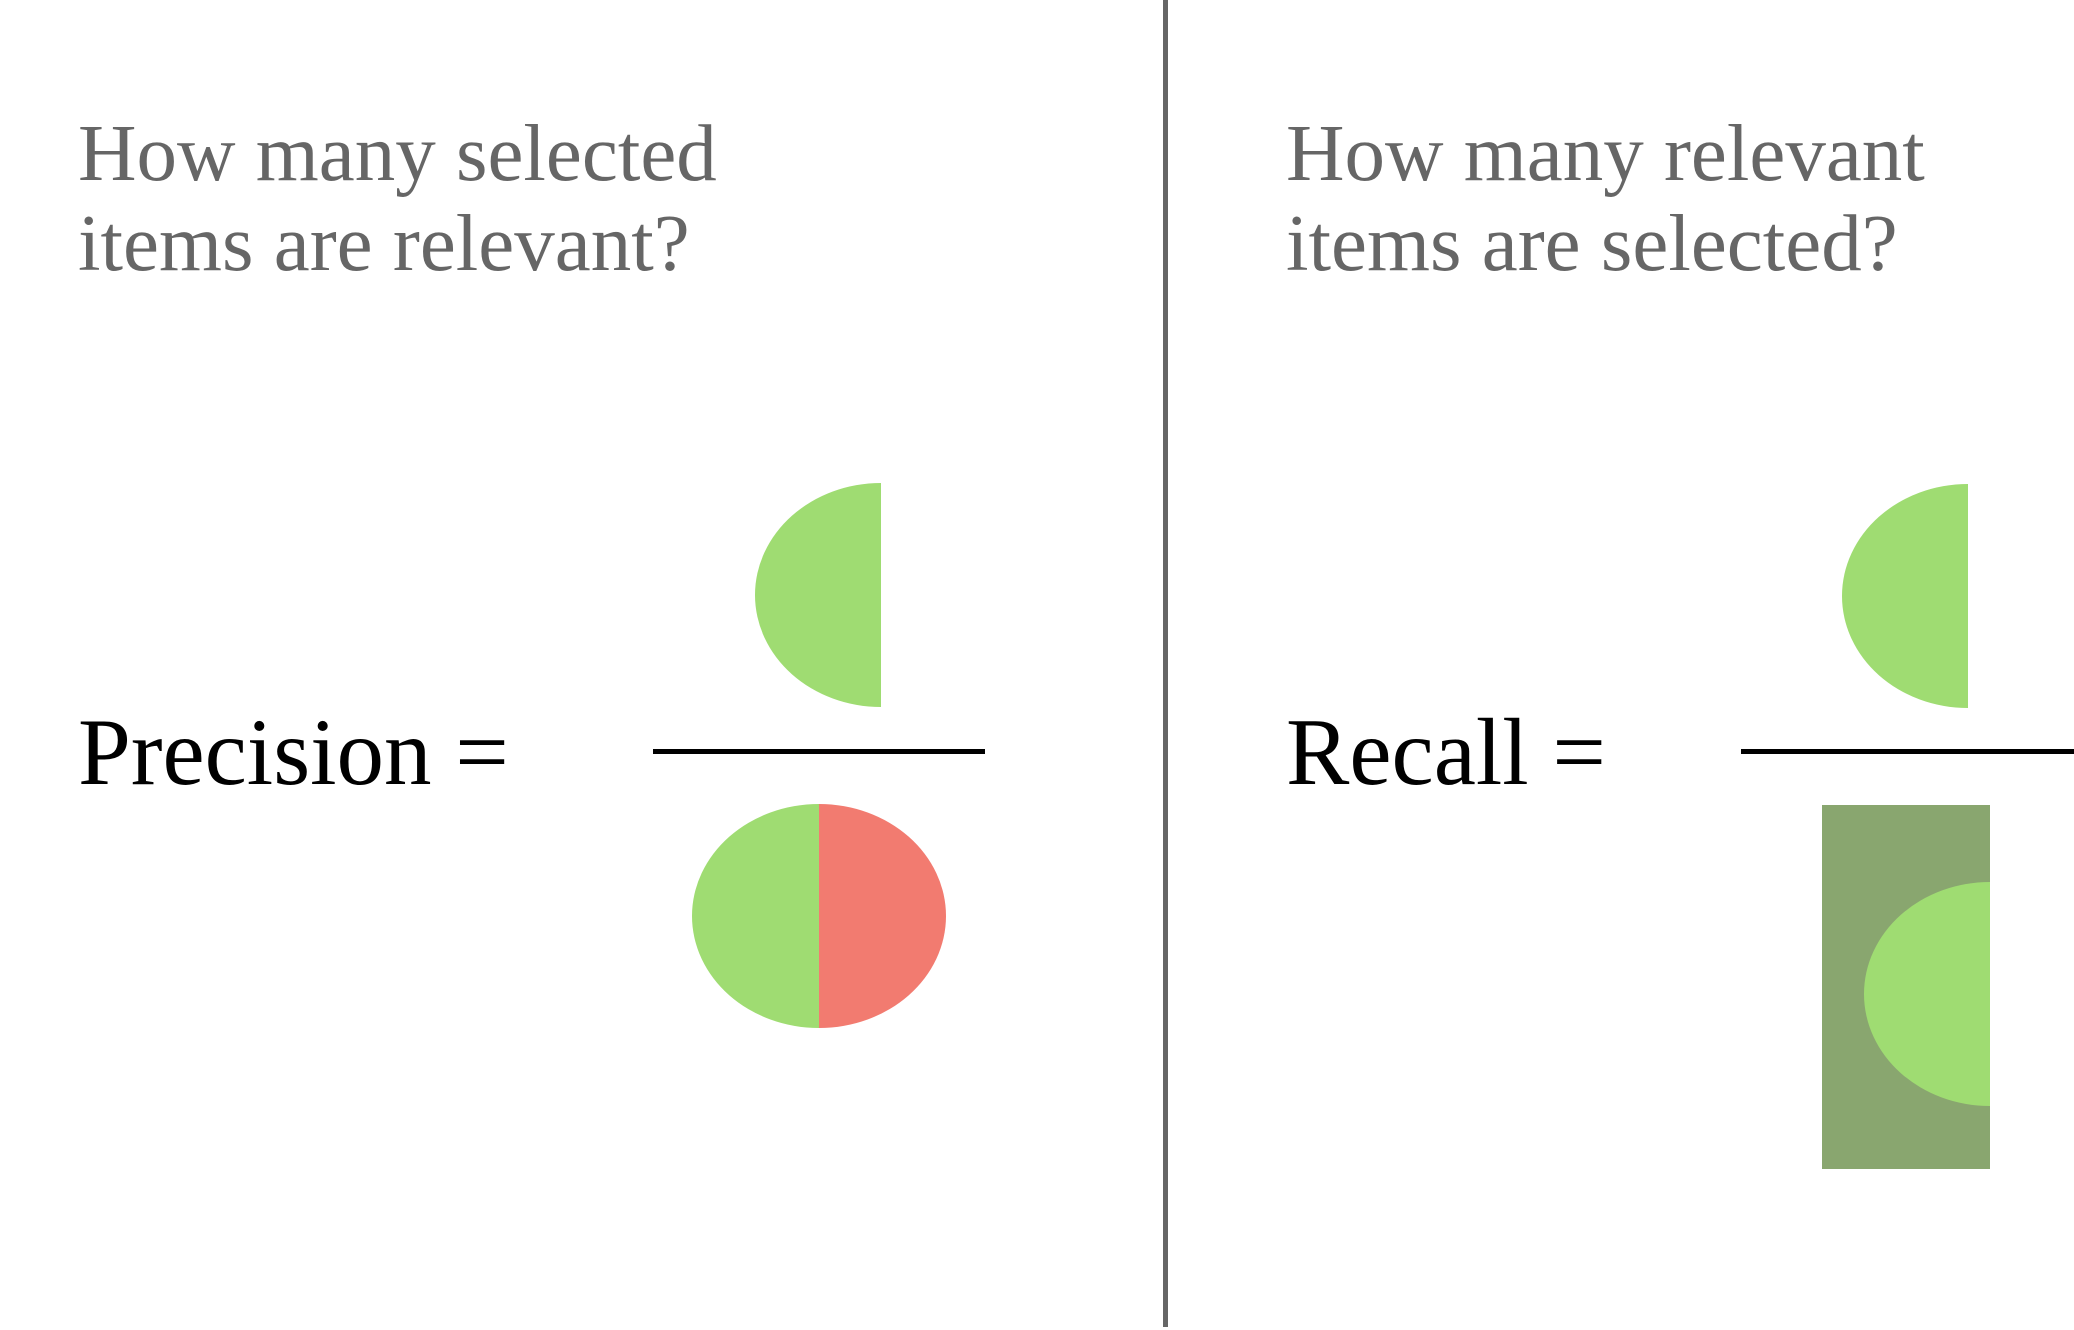  Describe the element at coordinates (819, 751) in the screenshot. I see `precision-fraction-bar` at that location.